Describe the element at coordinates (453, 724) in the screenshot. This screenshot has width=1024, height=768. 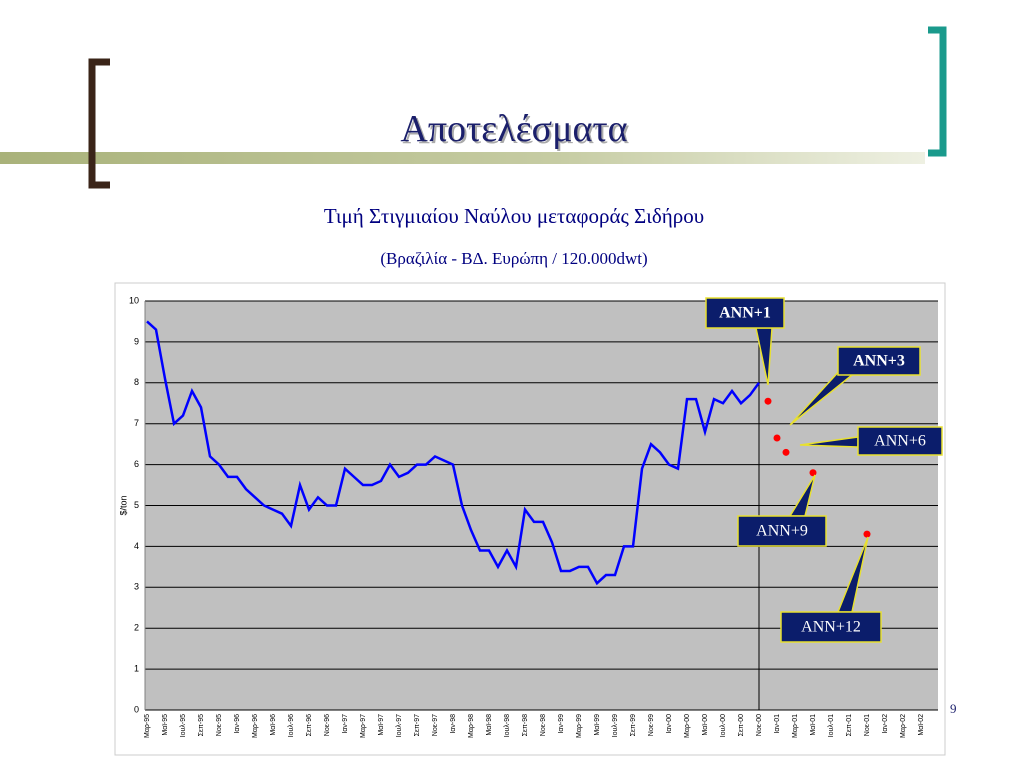
I see `x-tick-label: Ιαν-98` at that location.